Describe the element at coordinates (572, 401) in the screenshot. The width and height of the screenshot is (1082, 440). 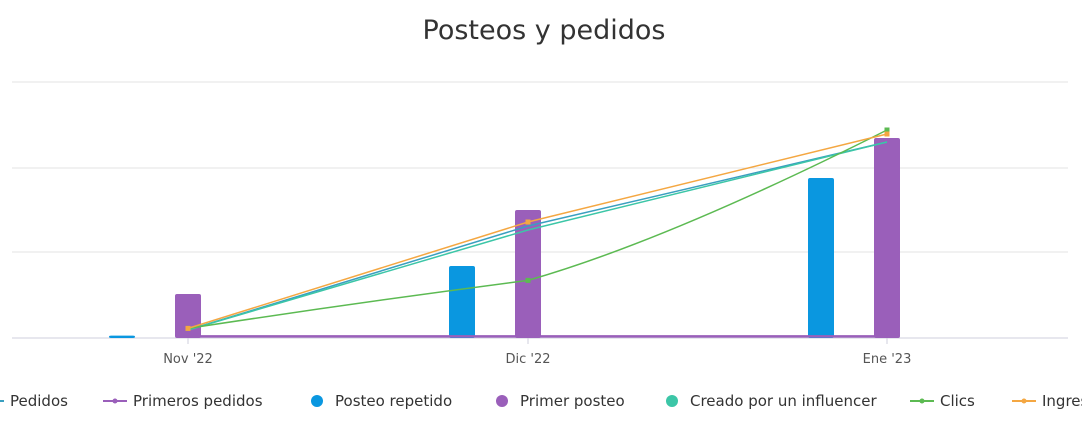
I see `legend-label: Primer posteo` at that location.